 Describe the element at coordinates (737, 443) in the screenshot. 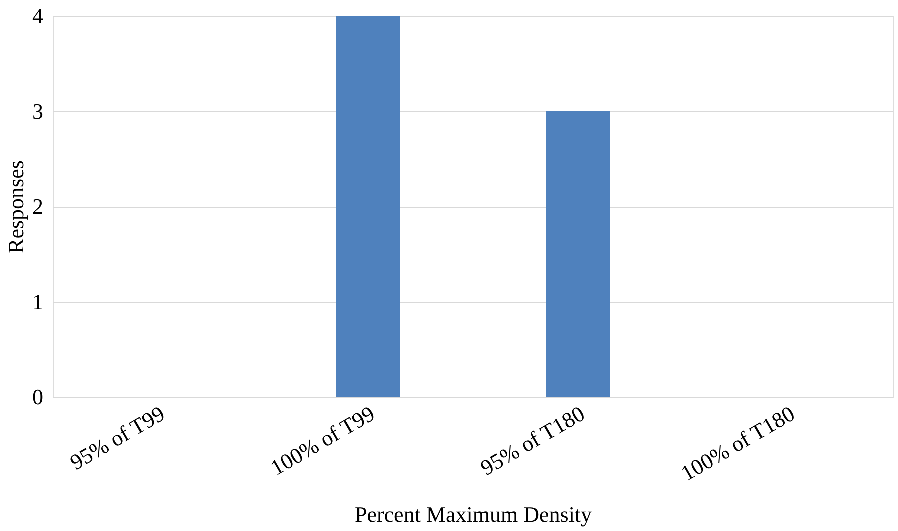

I see `x-tick-label: 100% of T180` at that location.